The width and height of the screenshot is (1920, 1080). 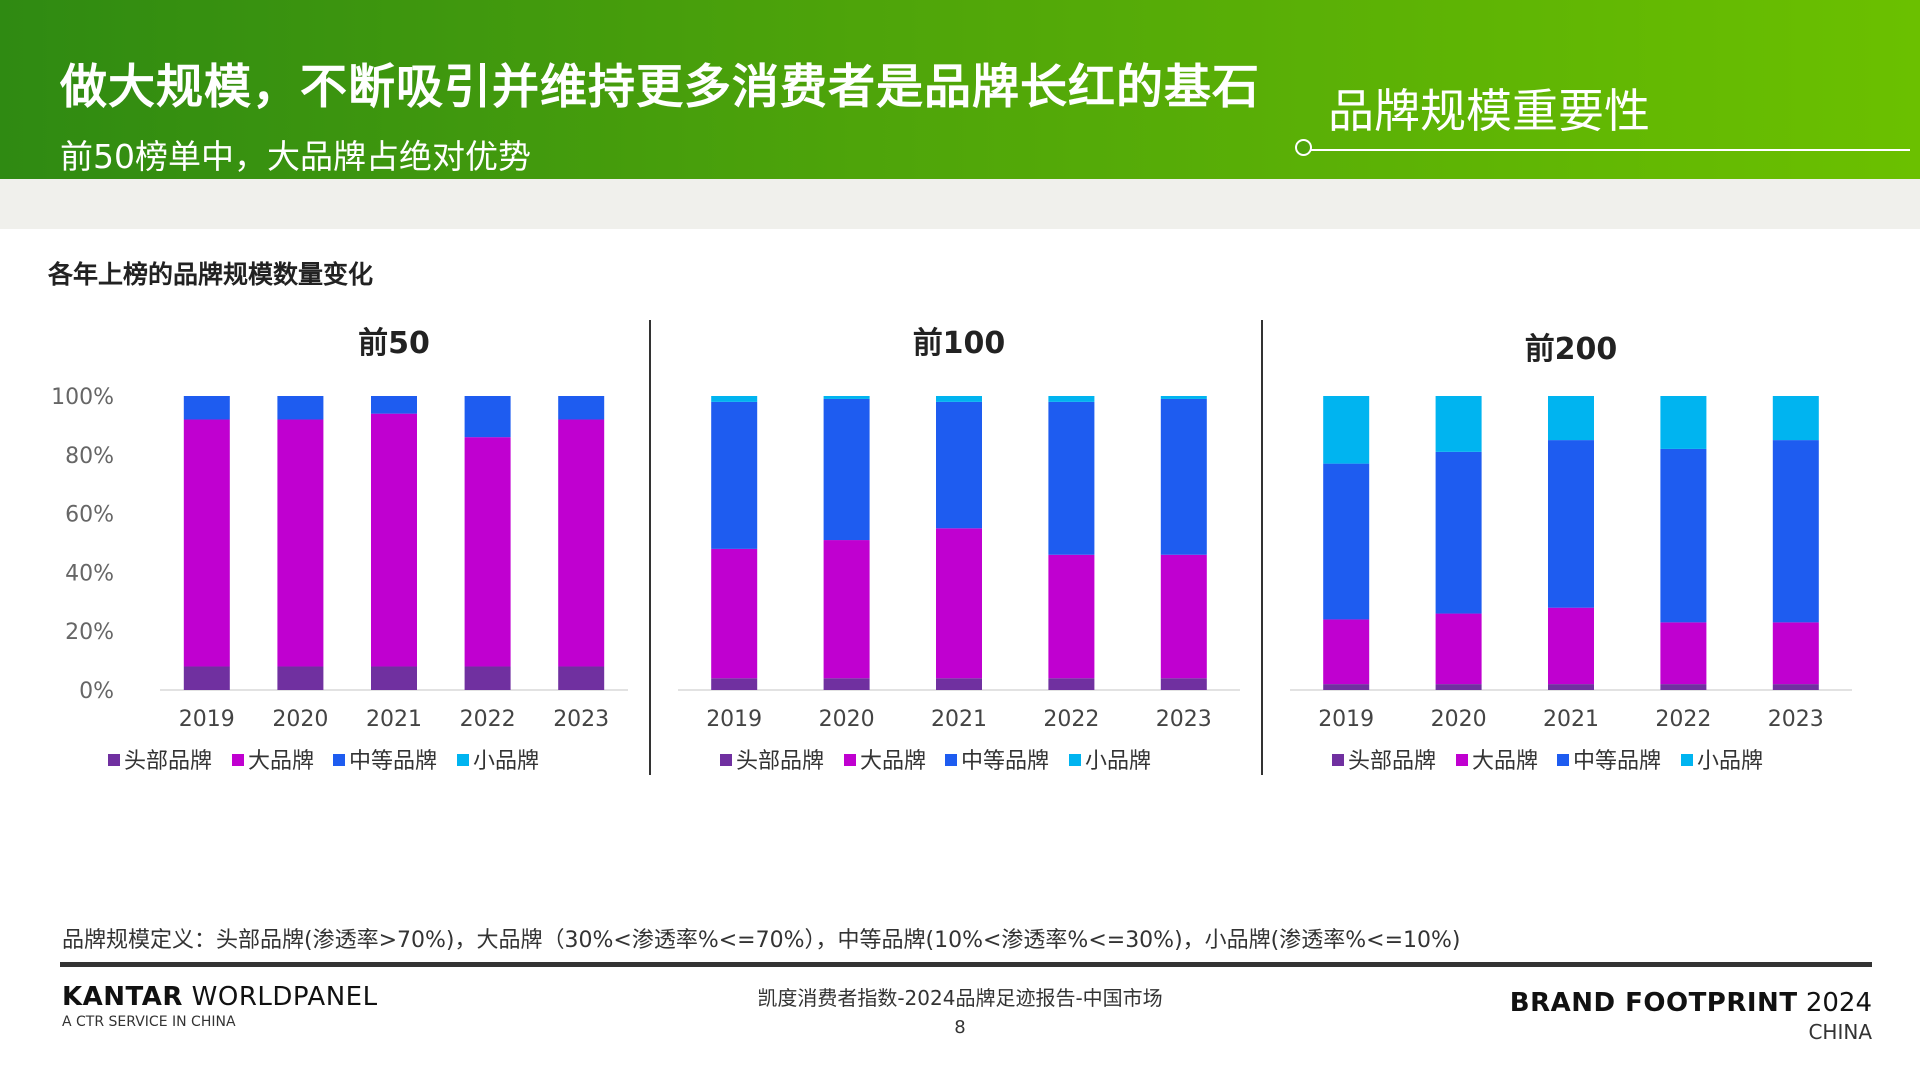 What do you see at coordinates (220, 997) in the screenshot?
I see `kantar-logo: KANTAR WORLDPANEL` at bounding box center [220, 997].